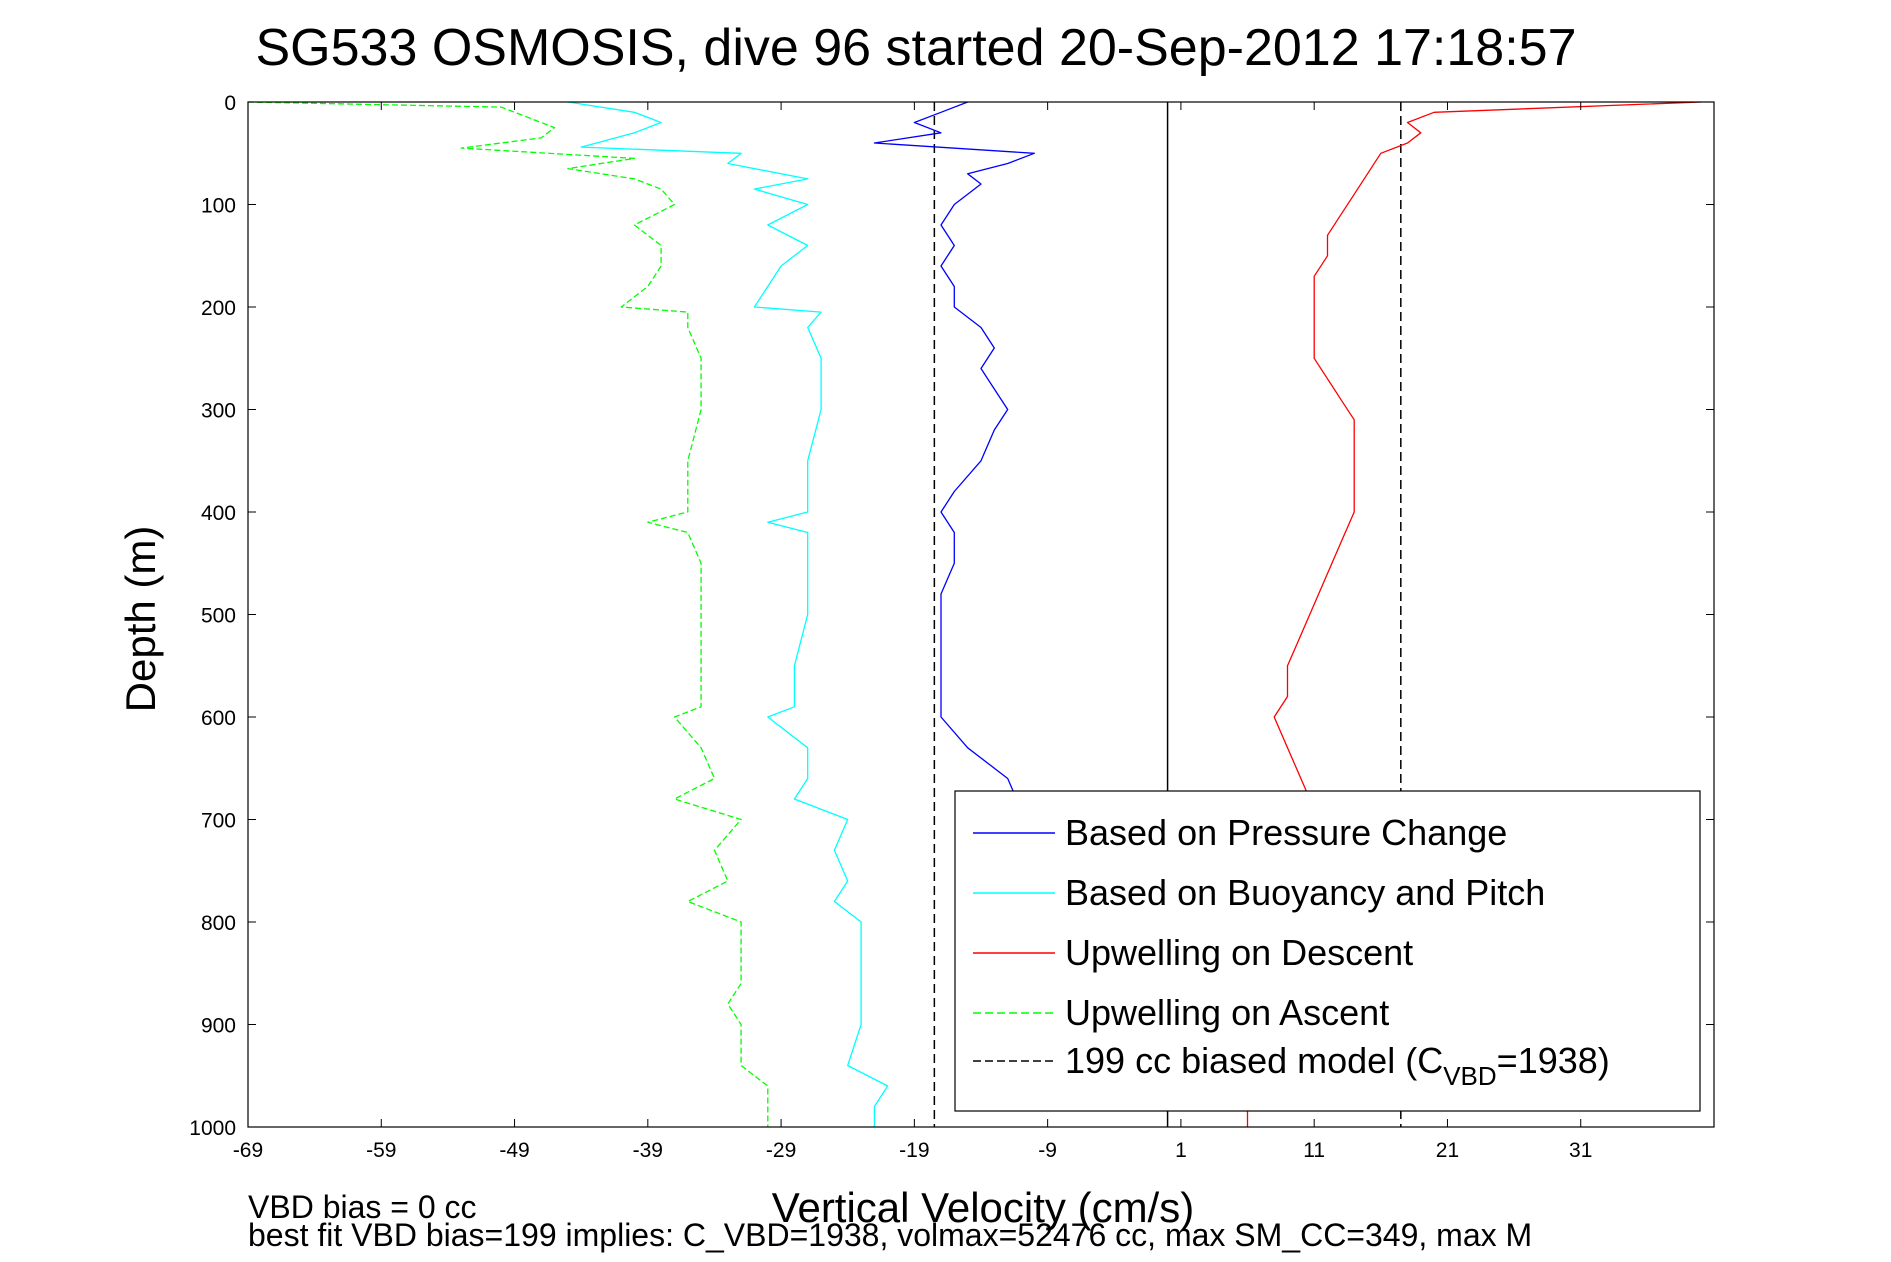 Image resolution: width=1891 pixels, height=1262 pixels. I want to click on legend-label: Based on Buoyancy and Pitch, so click(1305, 892).